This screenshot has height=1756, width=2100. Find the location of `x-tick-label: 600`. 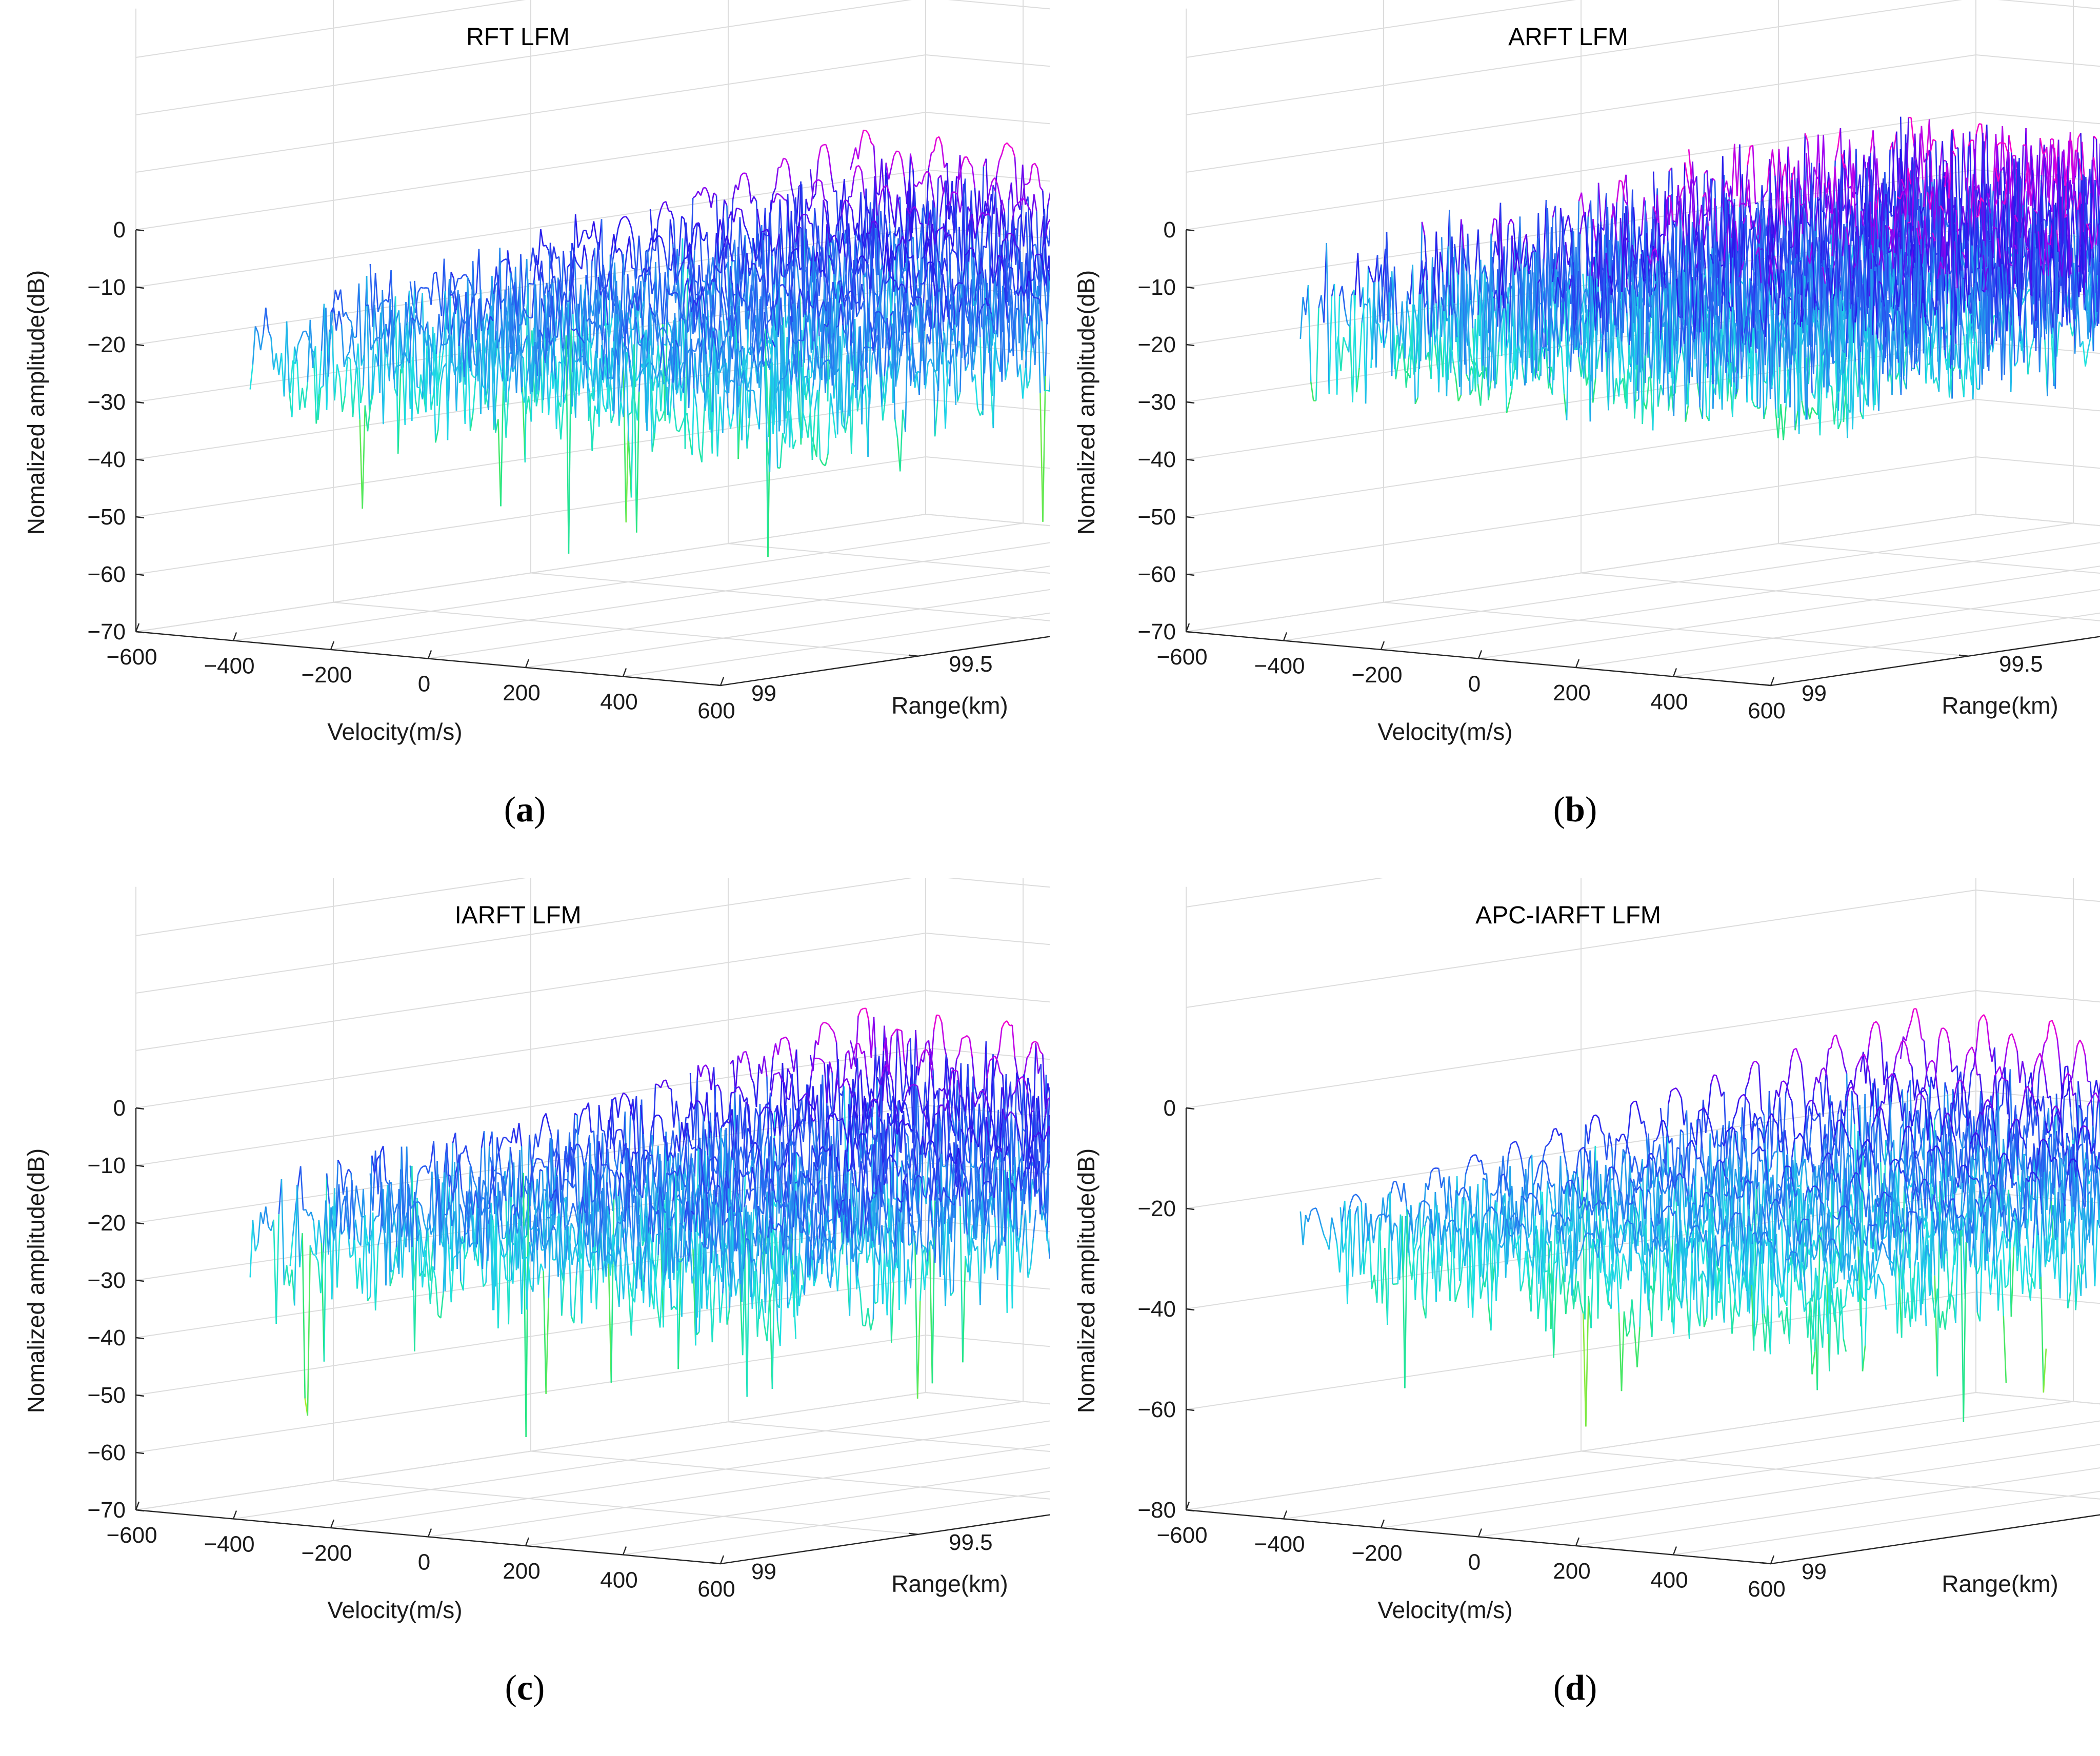

x-tick-label: 600 is located at coordinates (716, 710).